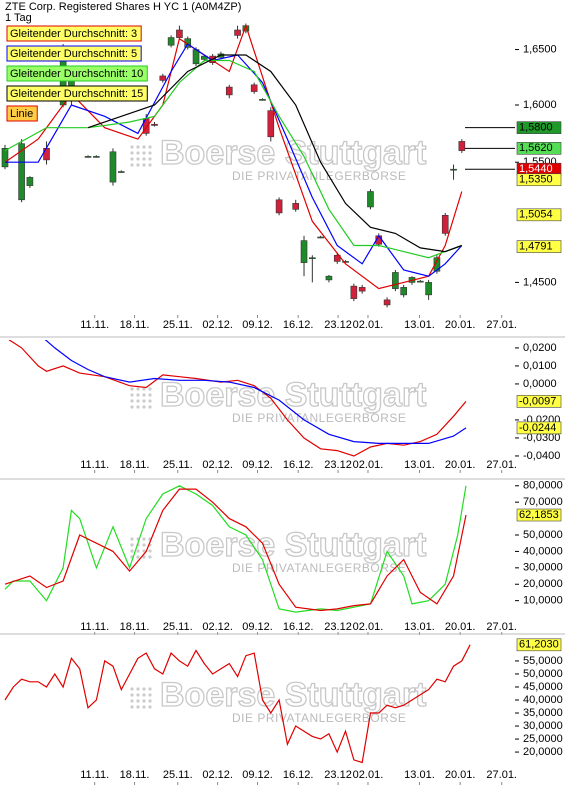  I want to click on x-tick-label: 02.01., so click(368, 465).